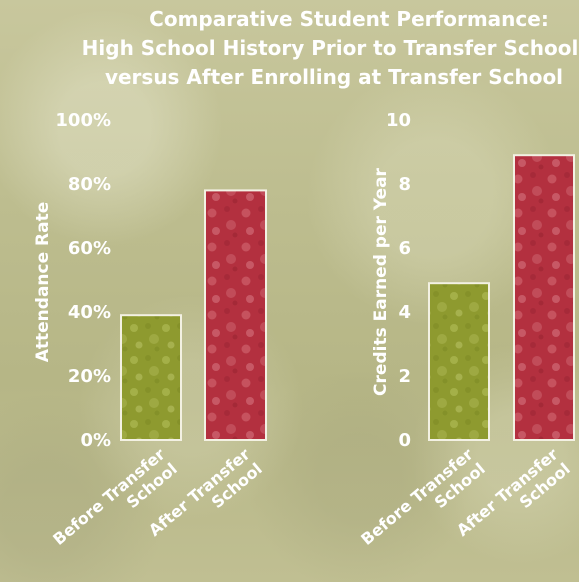 This screenshot has width=579, height=582. What do you see at coordinates (349, 19) in the screenshot?
I see `chart-title-line-1: Comparative Student Performance:` at bounding box center [349, 19].